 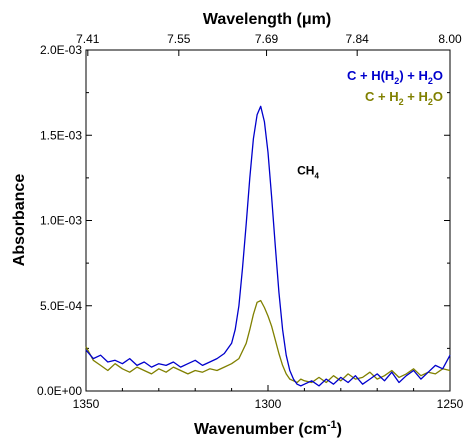 What do you see at coordinates (450, 404) in the screenshot?
I see `x-tick-label: 1250` at bounding box center [450, 404].